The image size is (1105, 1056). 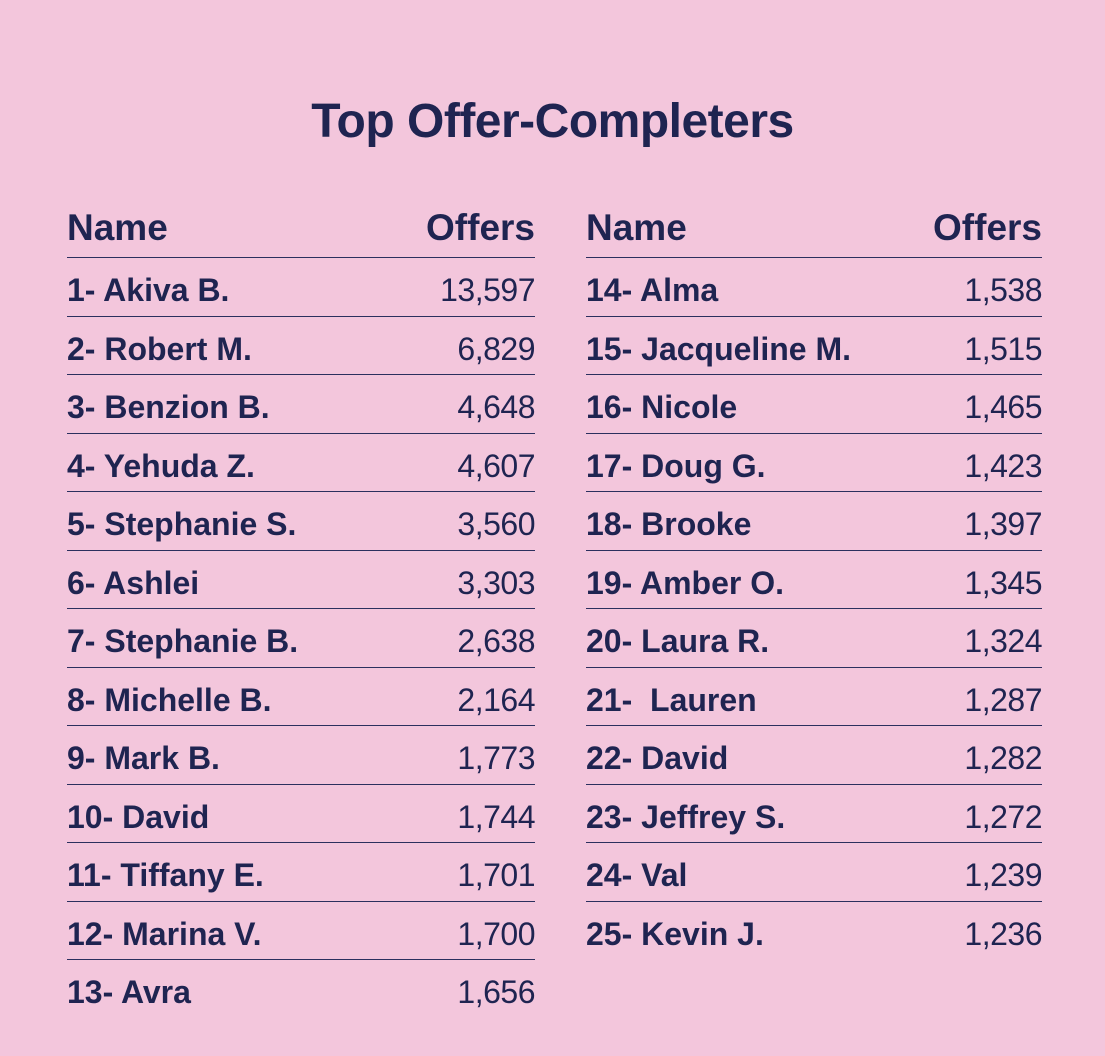 I want to click on row-name: 5- Stephanie S., so click(x=182, y=524).